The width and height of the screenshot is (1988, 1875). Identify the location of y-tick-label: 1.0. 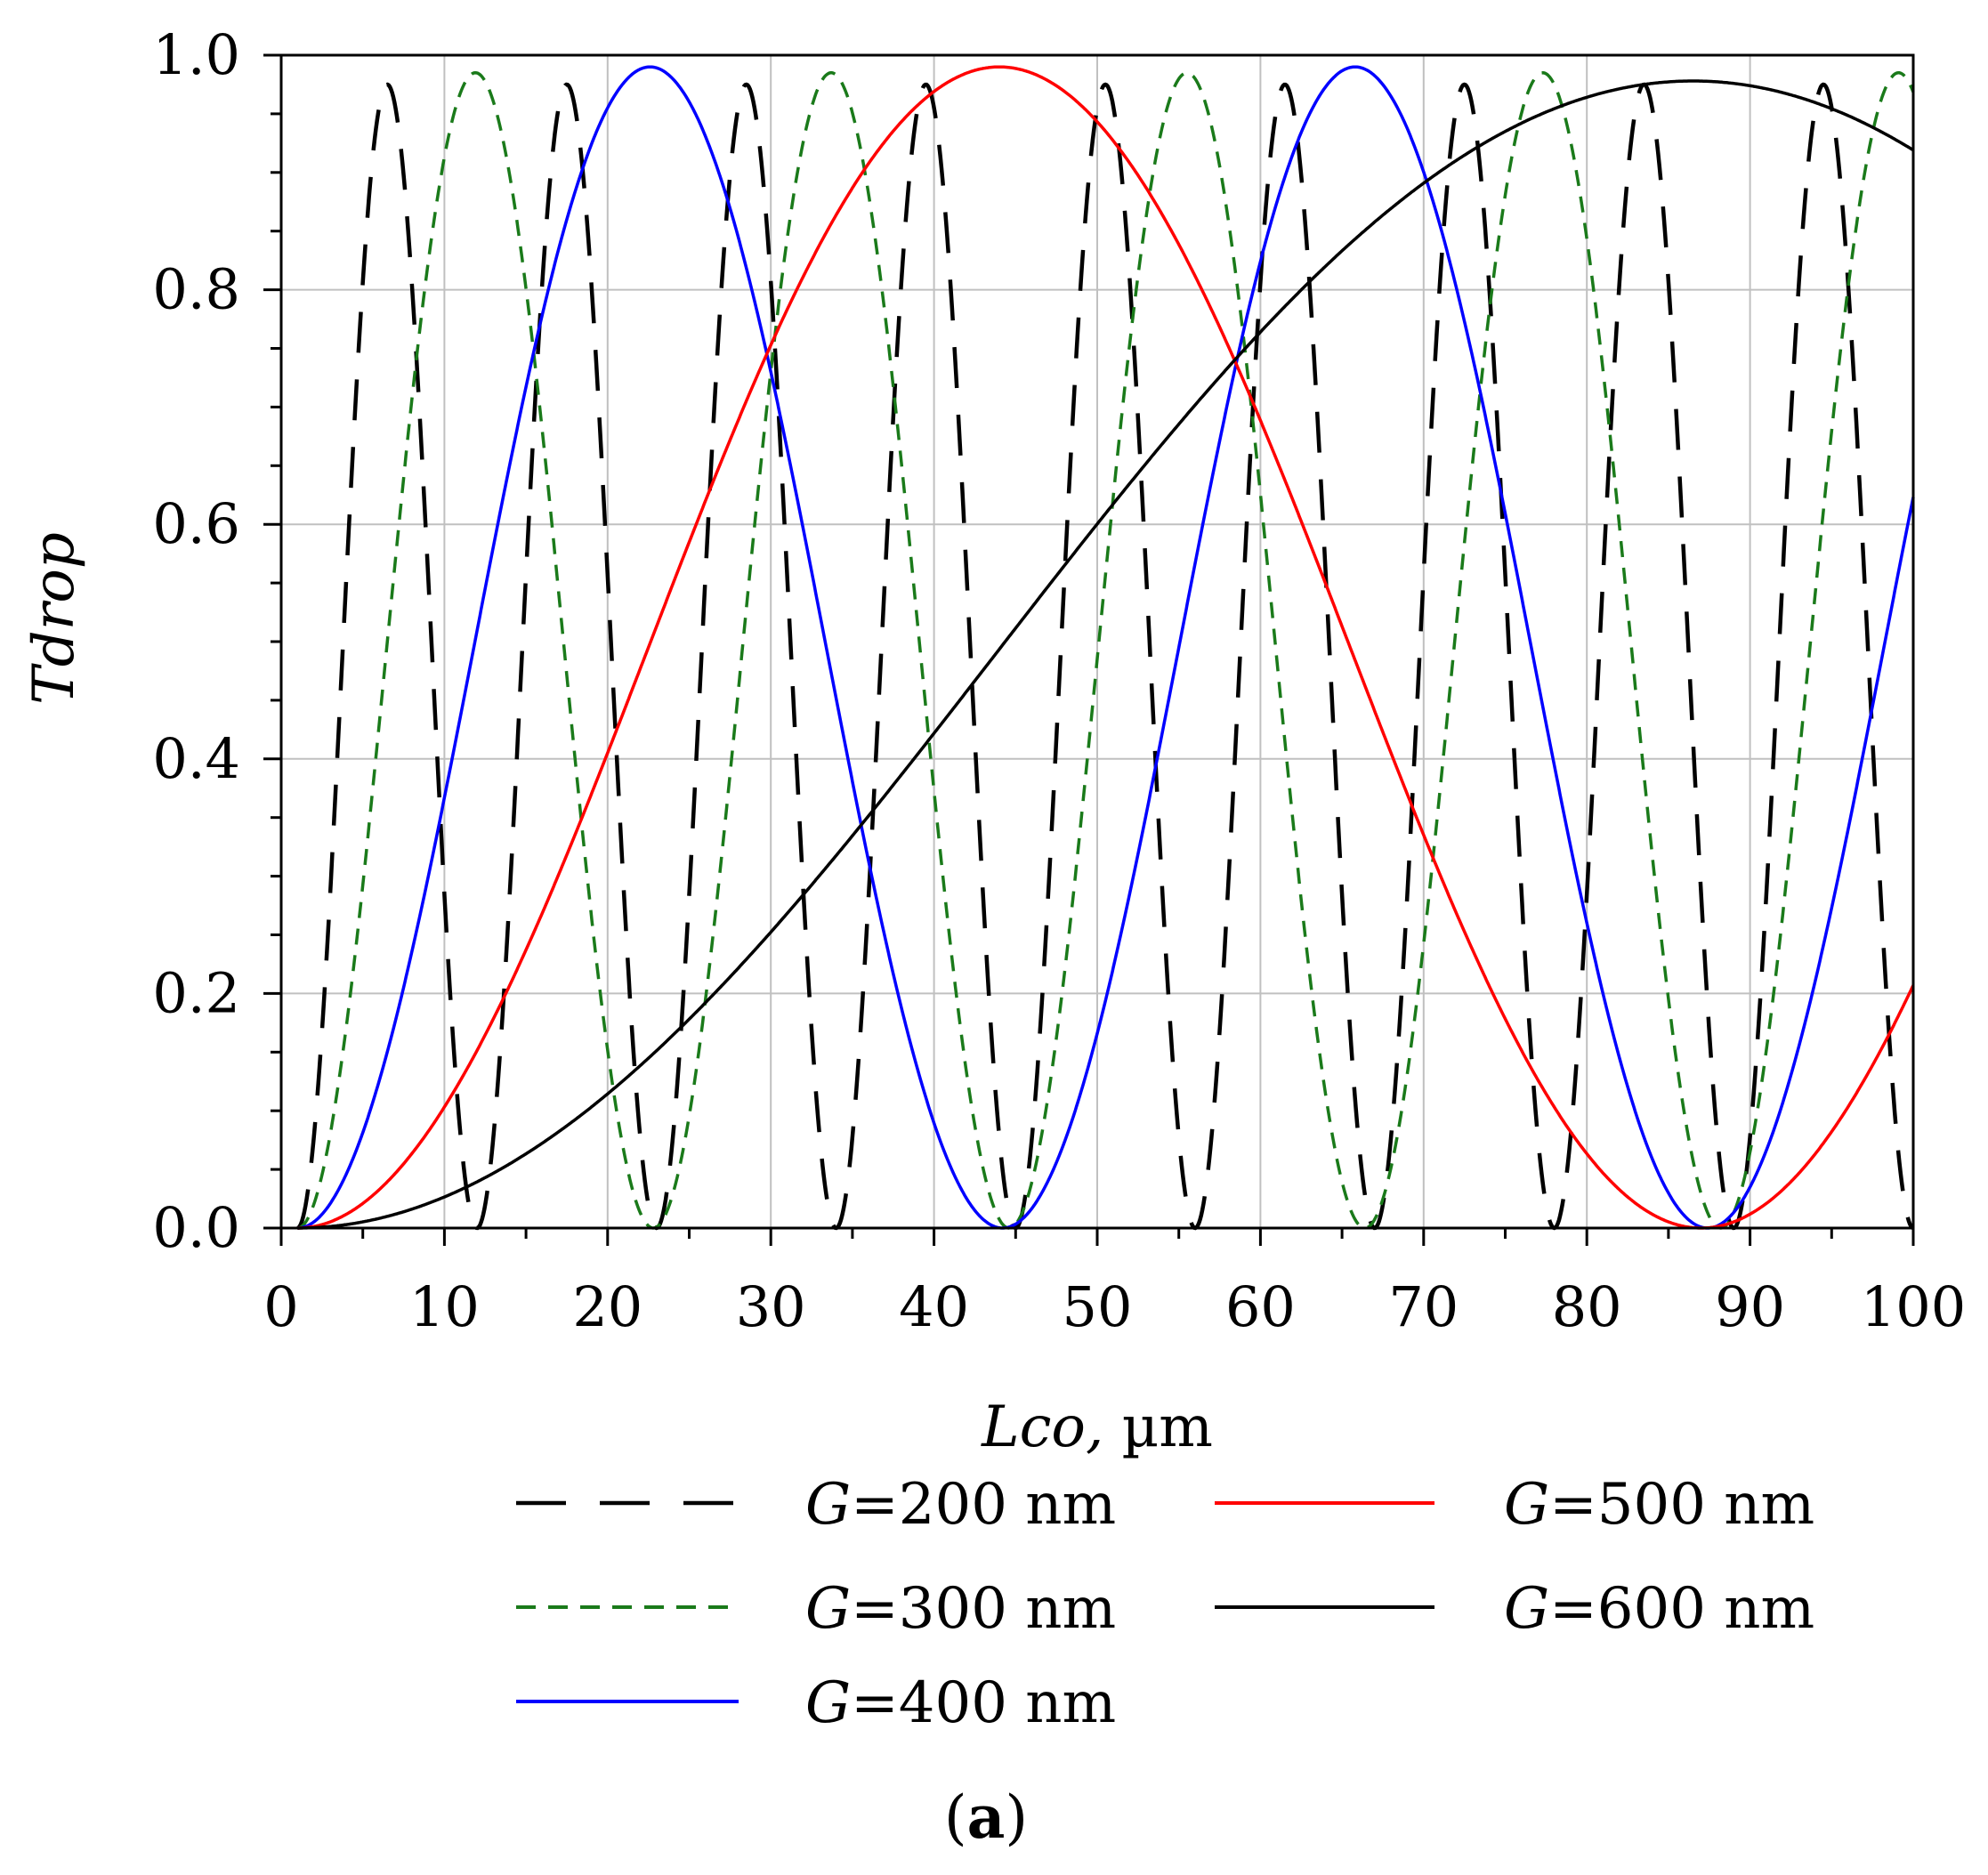
(196, 54).